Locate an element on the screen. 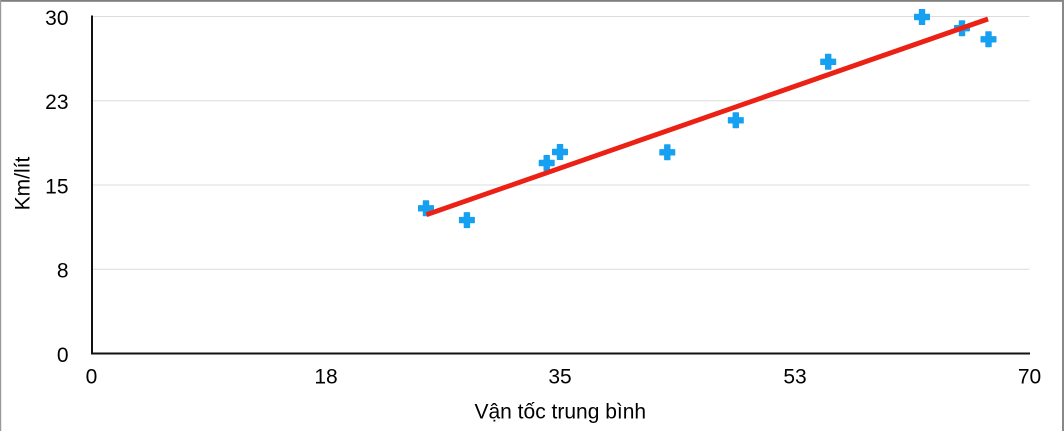  svg-text: 30 is located at coordinates (56, 18).